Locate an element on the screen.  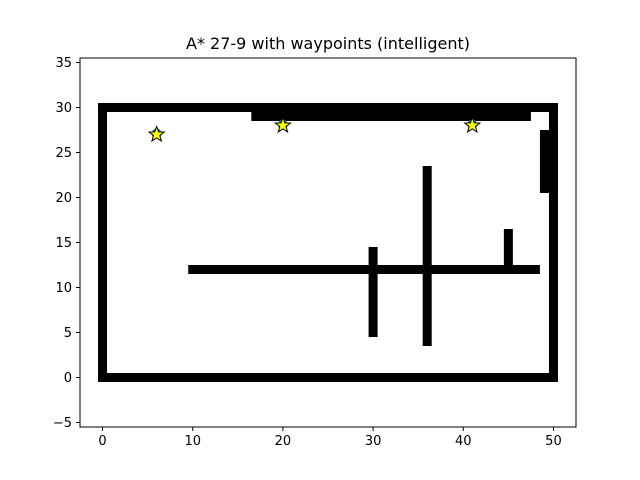
y-tick-label-15: 15 is located at coordinates (63, 243).